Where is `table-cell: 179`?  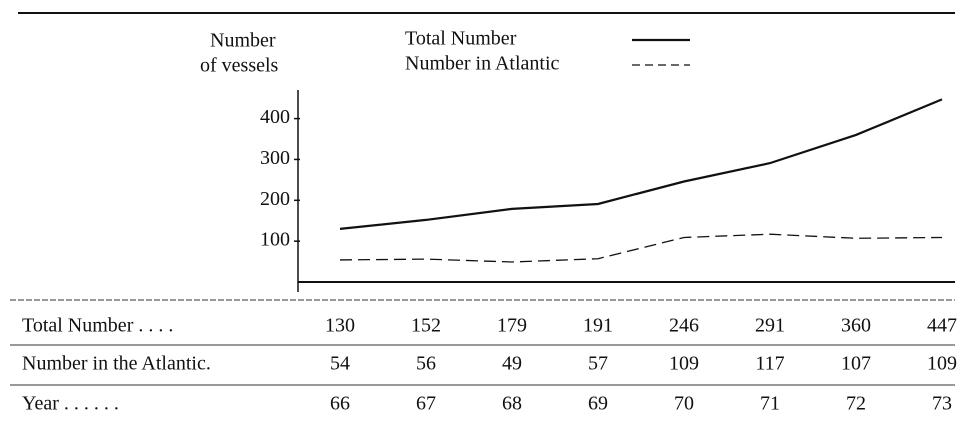
table-cell: 179 is located at coordinates (512, 326).